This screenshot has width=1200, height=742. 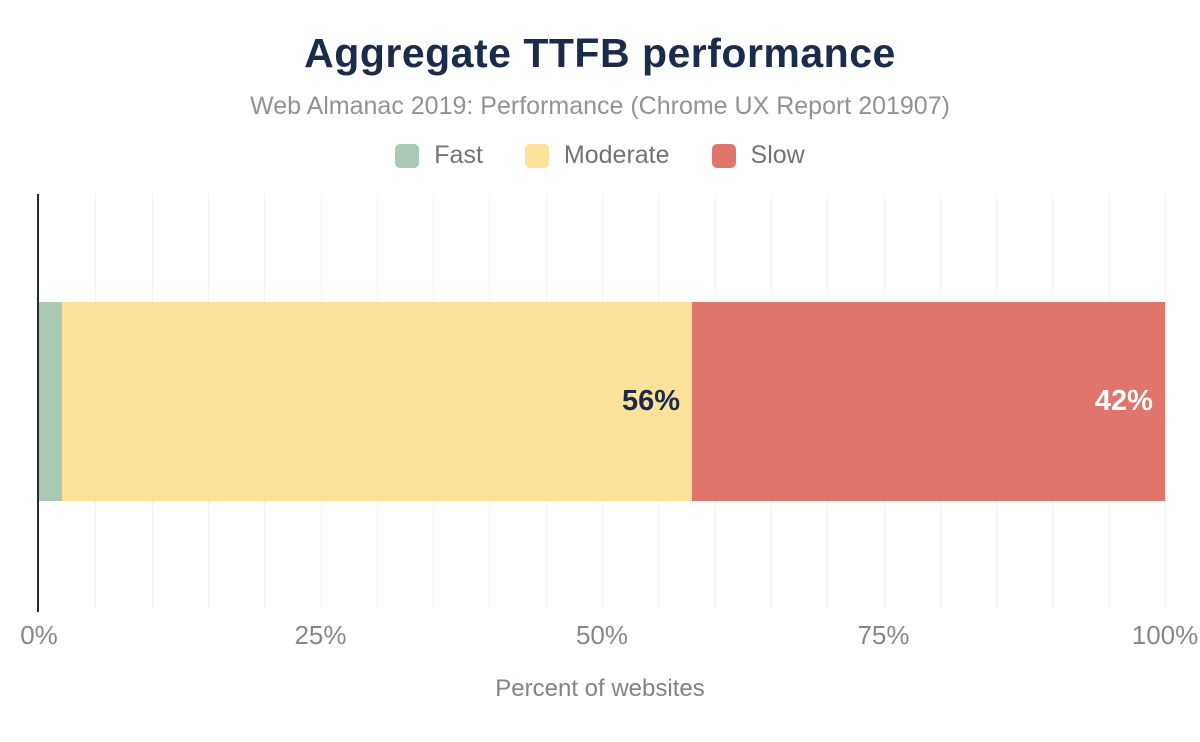 I want to click on legend-item-fast: Fast, so click(x=439, y=155).